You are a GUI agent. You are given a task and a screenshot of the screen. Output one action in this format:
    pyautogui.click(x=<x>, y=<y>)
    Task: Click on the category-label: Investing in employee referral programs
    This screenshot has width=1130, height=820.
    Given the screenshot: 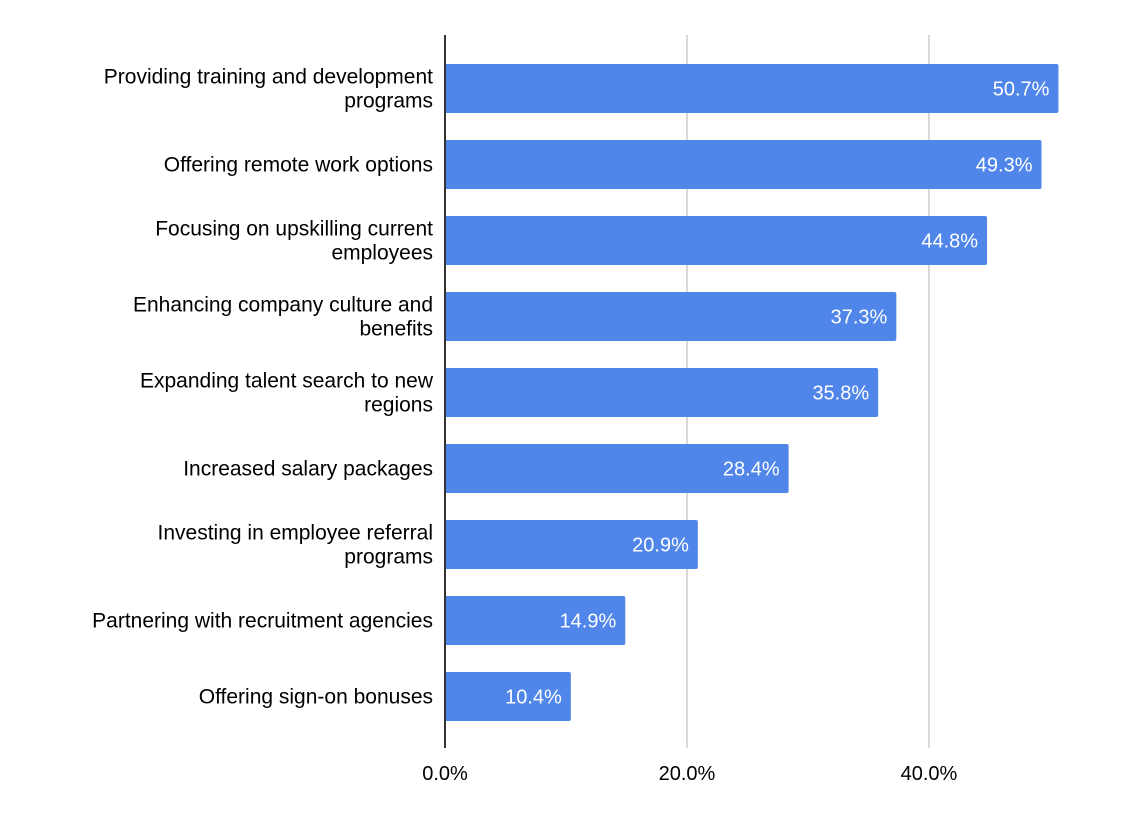 What is the action you would take?
    pyautogui.click(x=295, y=545)
    